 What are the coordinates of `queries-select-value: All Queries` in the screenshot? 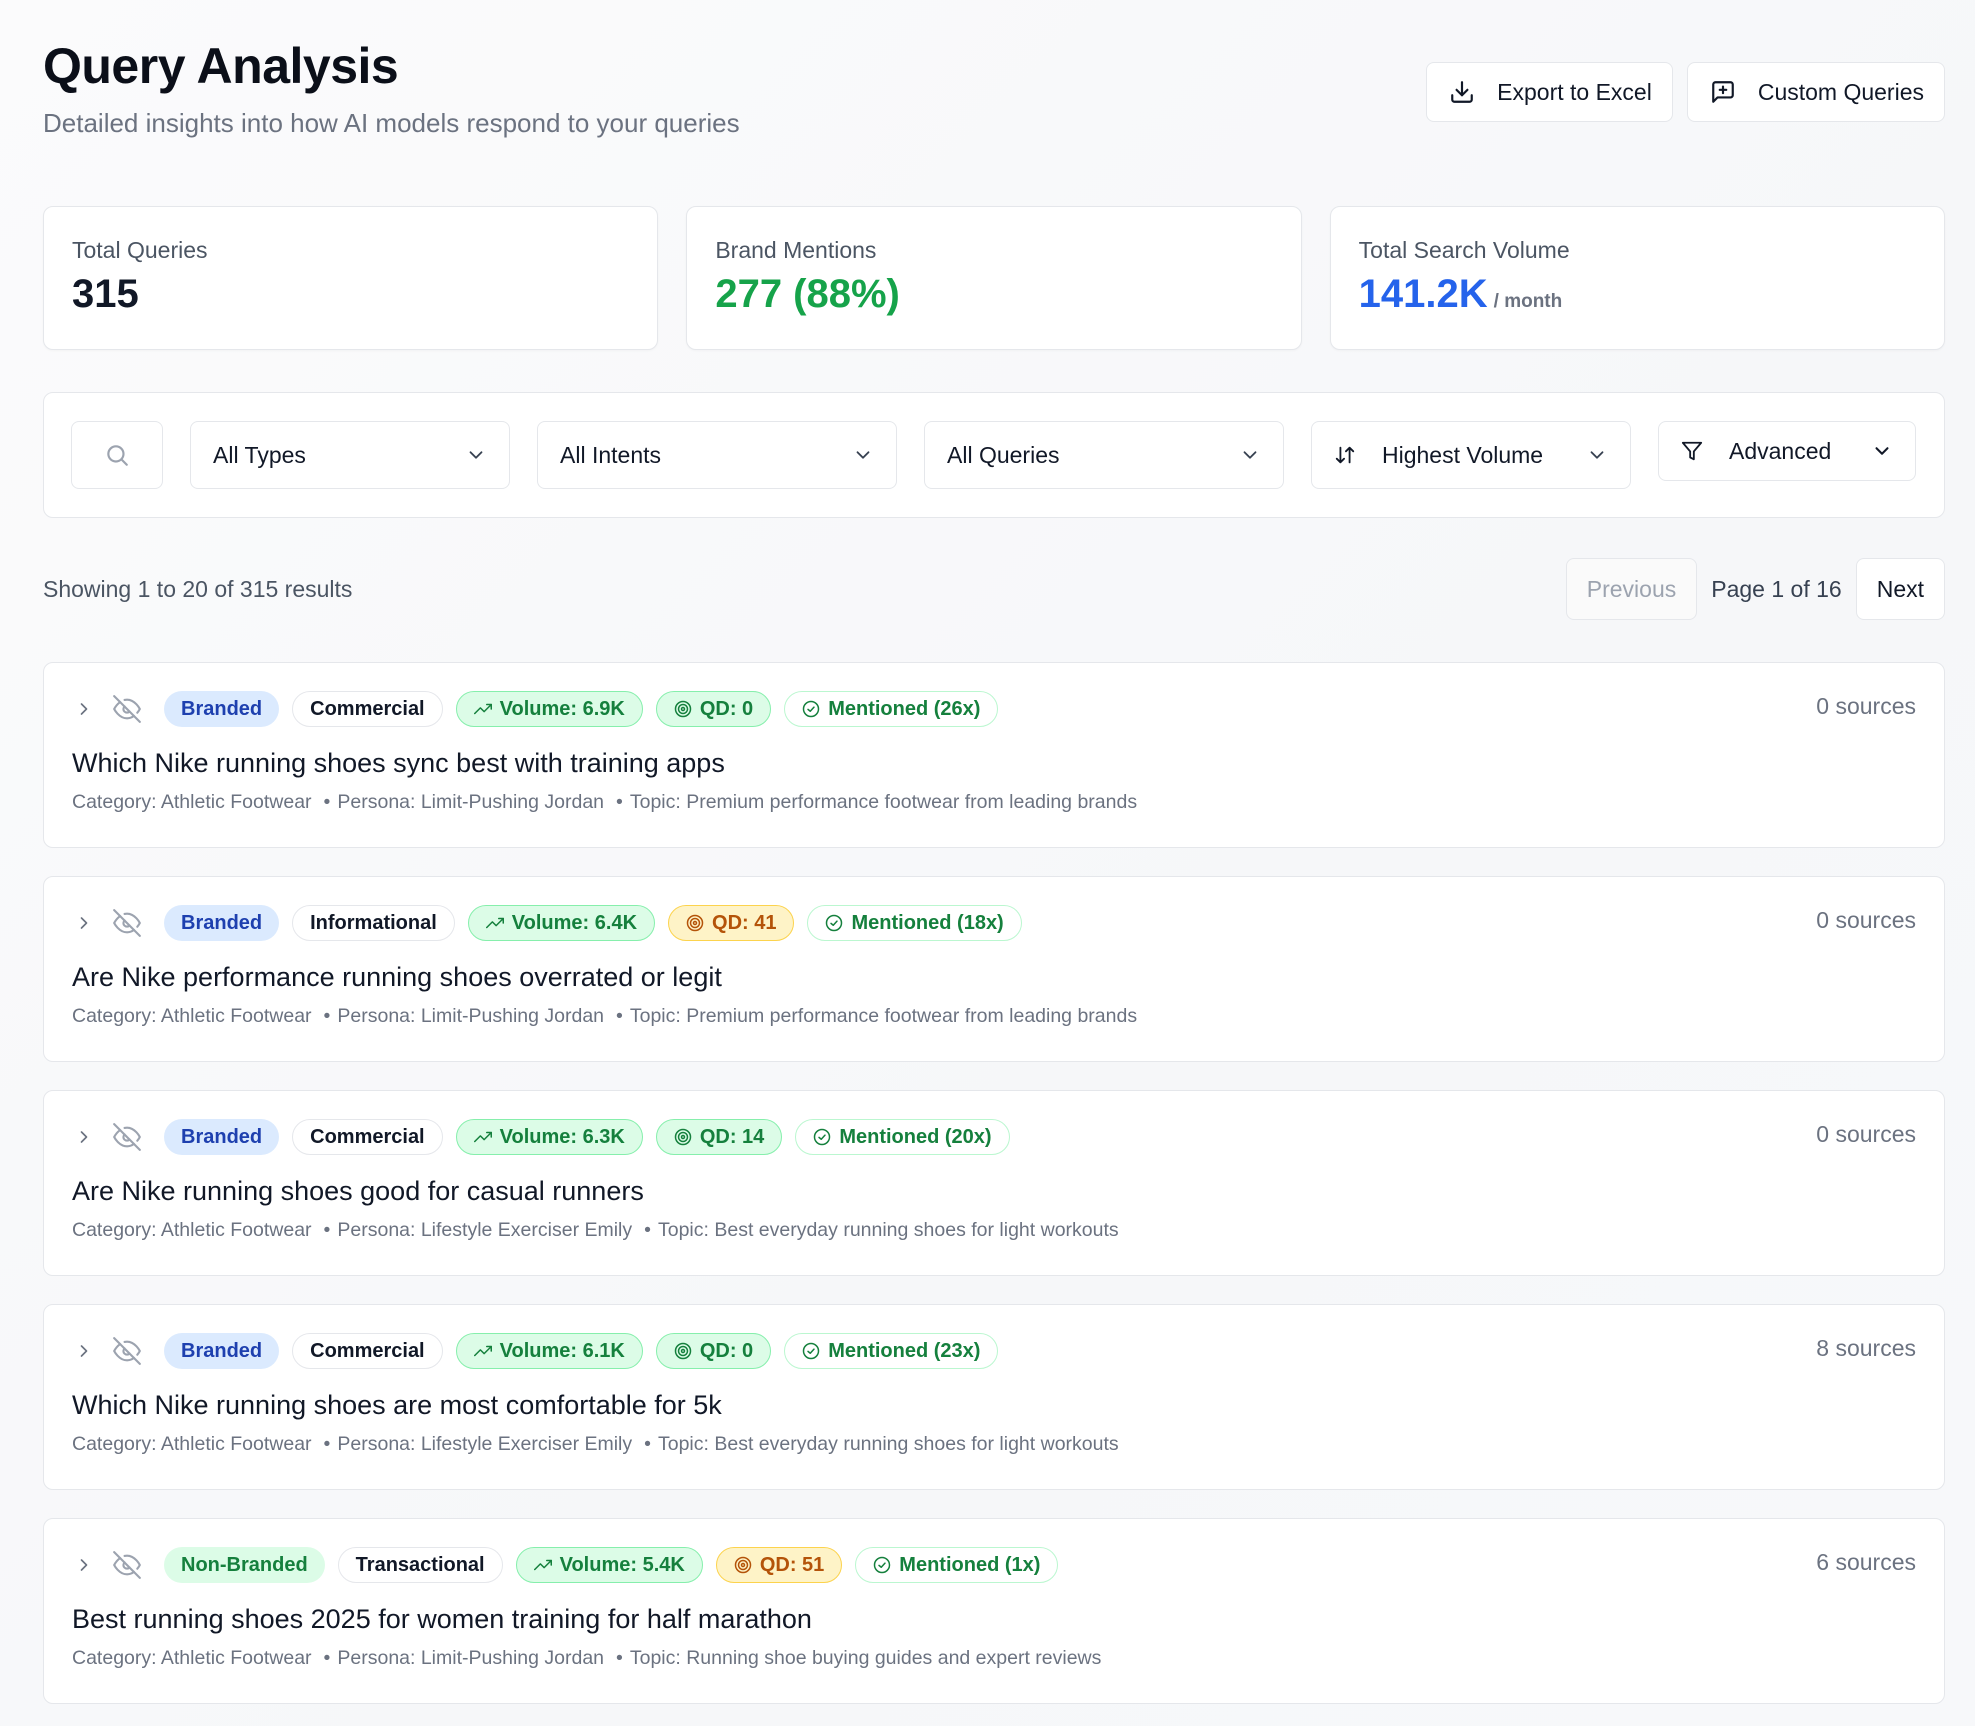 It's located at (1003, 454).